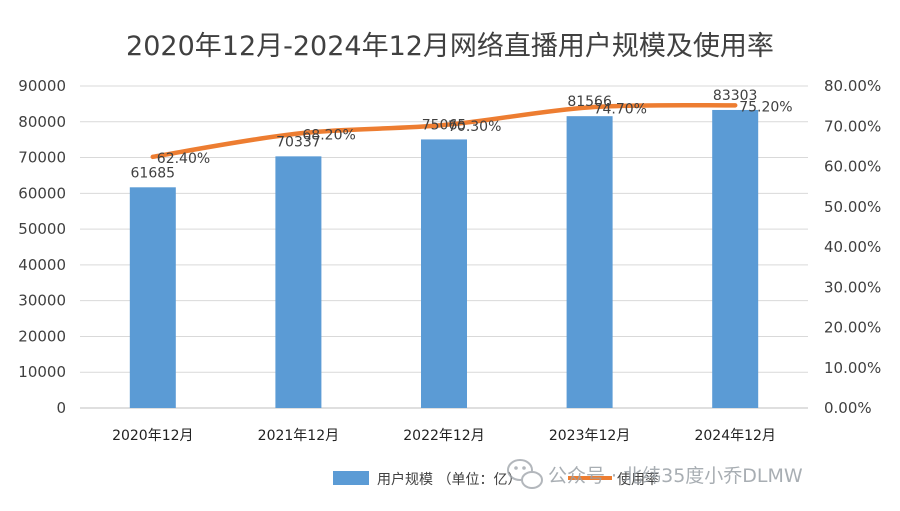 This screenshot has height=511, width=900. I want to click on x-category-label: 2023年12月, so click(589, 436).